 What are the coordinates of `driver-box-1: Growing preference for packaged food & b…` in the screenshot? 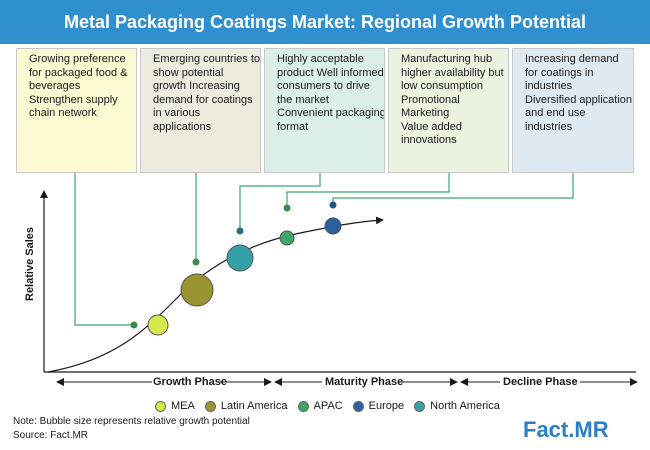 It's located at (76, 110).